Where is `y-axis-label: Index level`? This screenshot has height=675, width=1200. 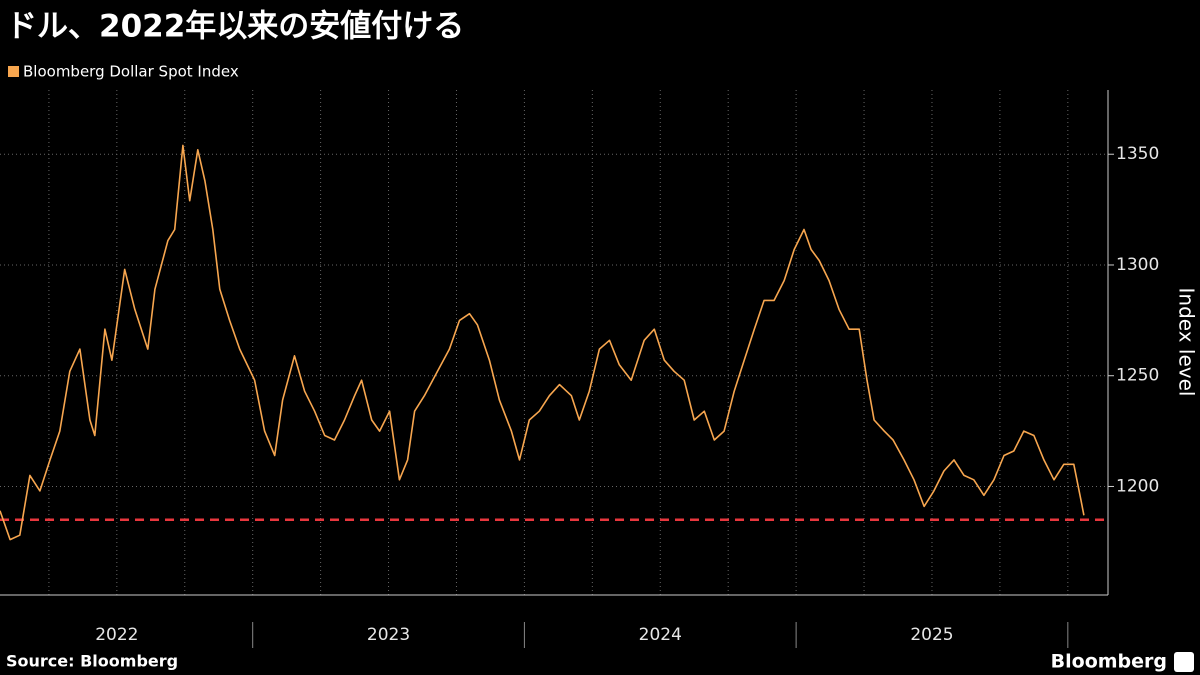
y-axis-label: Index level is located at coordinates (1187, 342).